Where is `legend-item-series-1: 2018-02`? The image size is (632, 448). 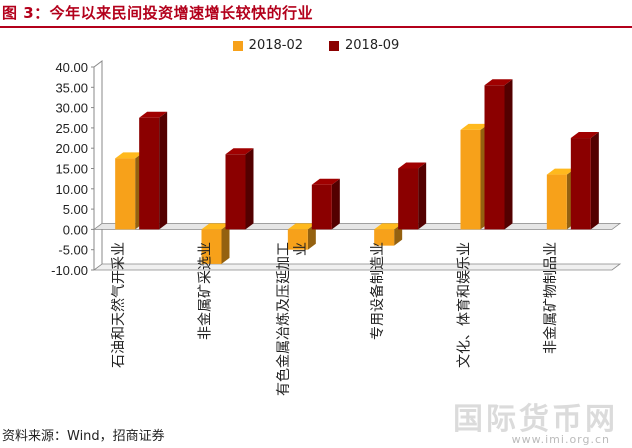 legend-item-series-1: 2018-02 is located at coordinates (267, 45).